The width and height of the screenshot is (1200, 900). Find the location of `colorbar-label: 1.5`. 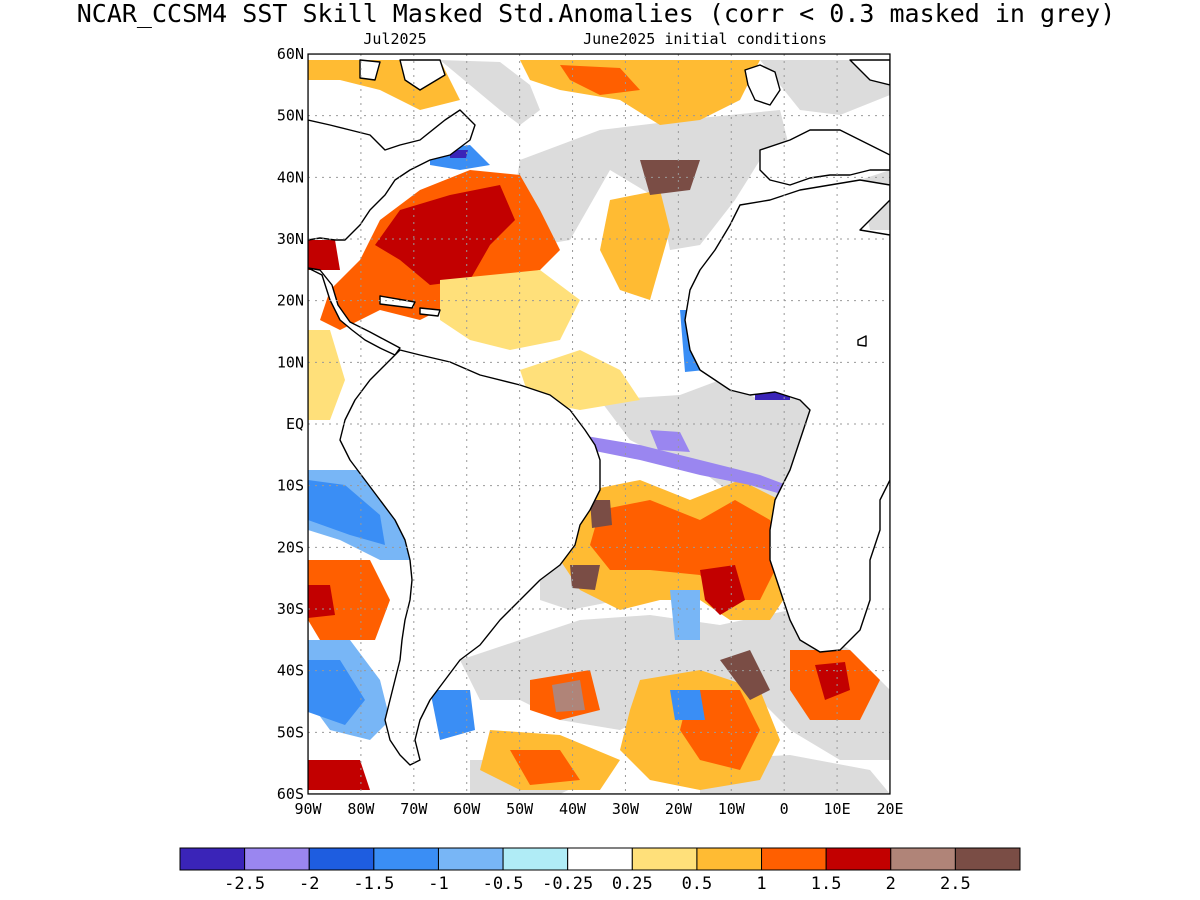

colorbar-label: 1.5 is located at coordinates (826, 884).